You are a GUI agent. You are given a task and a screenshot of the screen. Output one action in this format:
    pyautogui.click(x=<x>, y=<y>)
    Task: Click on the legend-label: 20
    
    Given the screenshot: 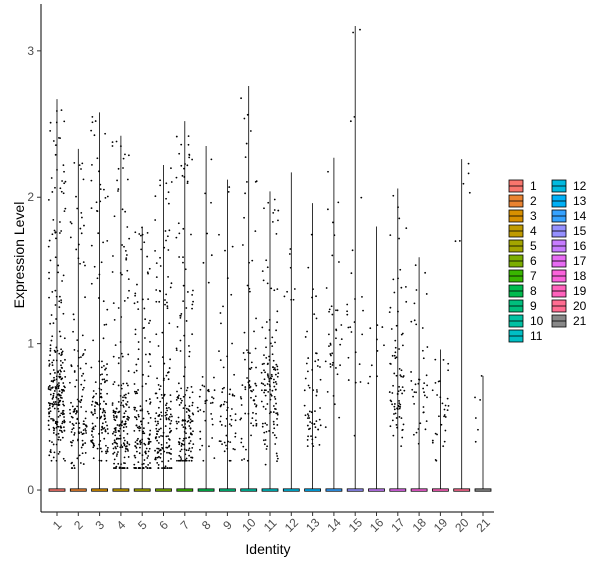 What is the action you would take?
    pyautogui.click(x=580, y=306)
    